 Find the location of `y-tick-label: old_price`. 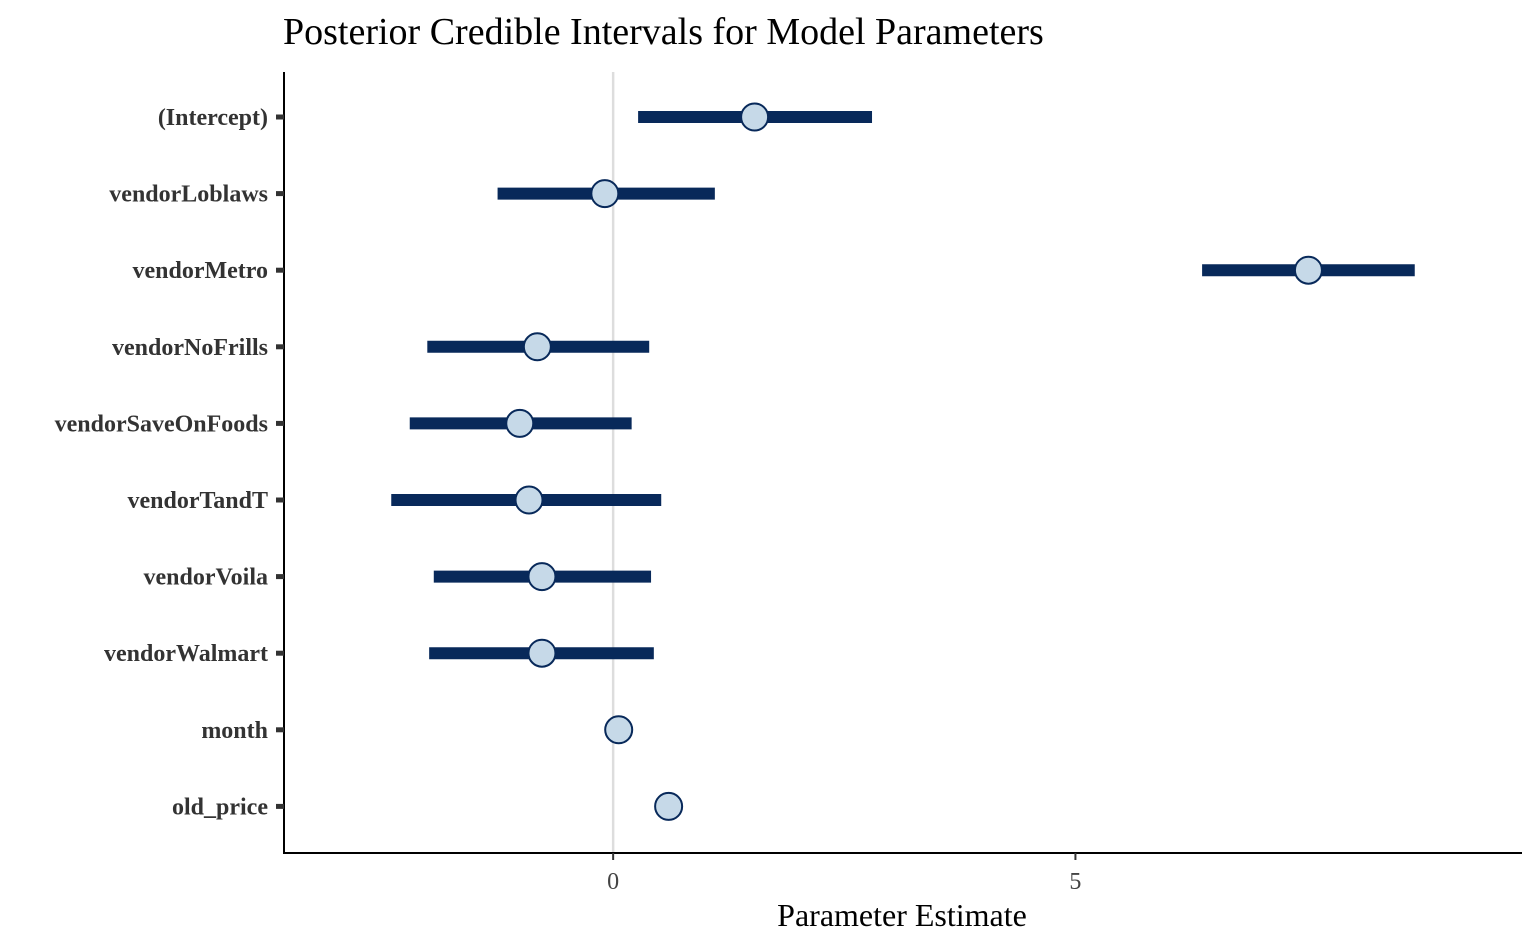

y-tick-label: old_price is located at coordinates (220, 807).